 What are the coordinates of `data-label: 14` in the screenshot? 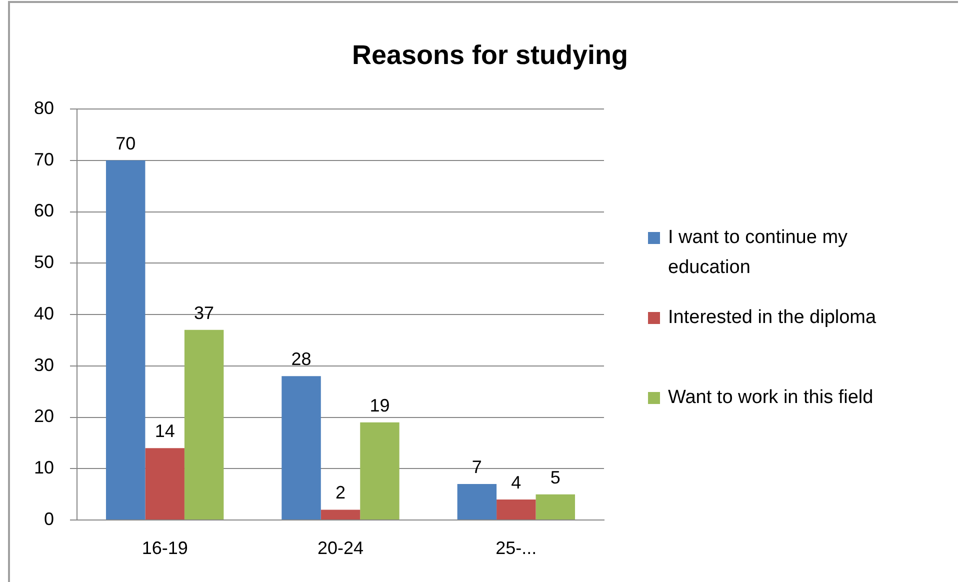 It's located at (164, 431).